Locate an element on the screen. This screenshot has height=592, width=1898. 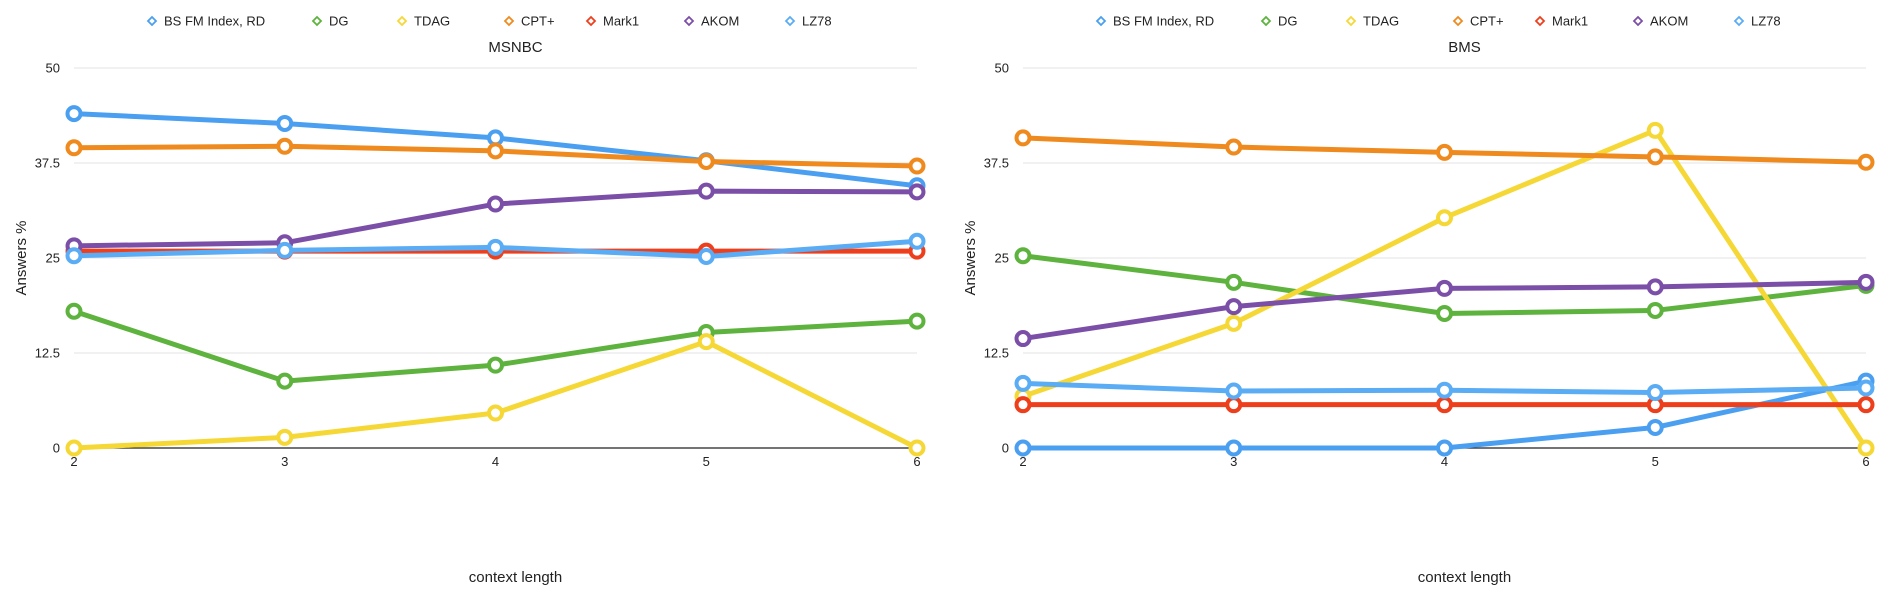
legend-item-mark1: Mark1 is located at coordinates (612, 21).